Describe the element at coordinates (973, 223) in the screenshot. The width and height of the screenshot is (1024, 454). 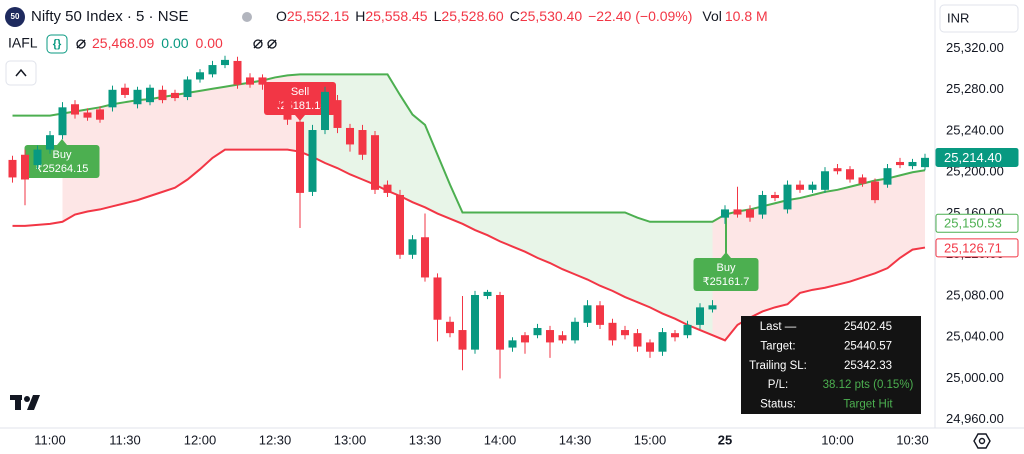
I see `price-label: 25,150.53` at that location.